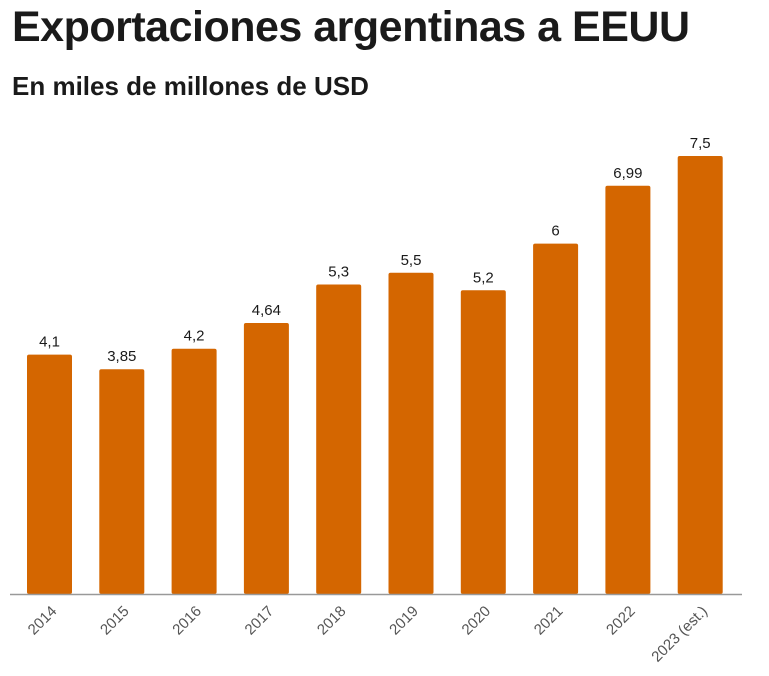 The height and width of the screenshot is (676, 769). Describe the element at coordinates (266, 458) in the screenshot. I see `bar-2017` at that location.